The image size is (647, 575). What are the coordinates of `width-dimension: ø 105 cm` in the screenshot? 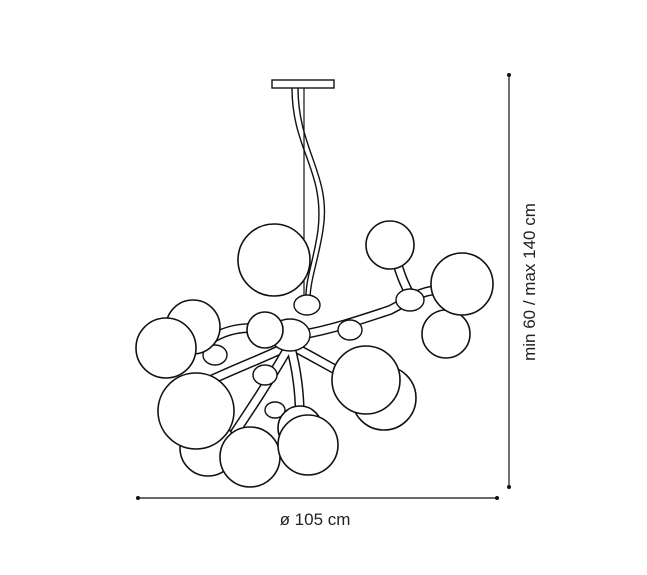 It's located at (317, 512).